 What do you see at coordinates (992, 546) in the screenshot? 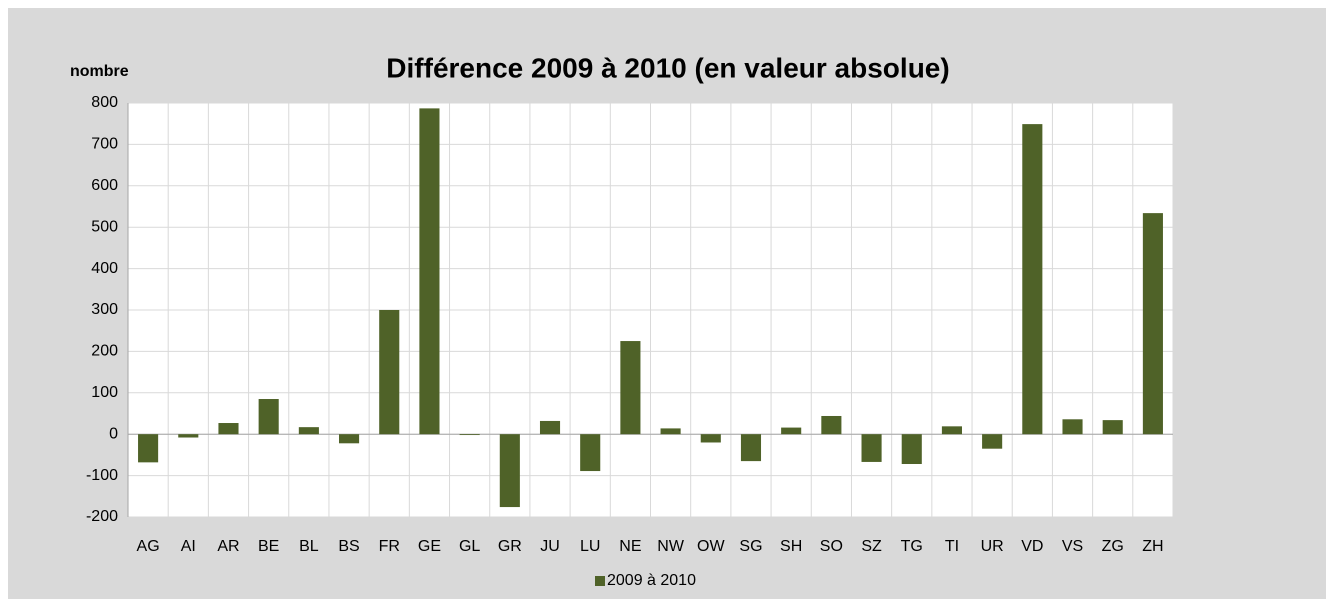
I see `x-tick-label: UR` at bounding box center [992, 546].